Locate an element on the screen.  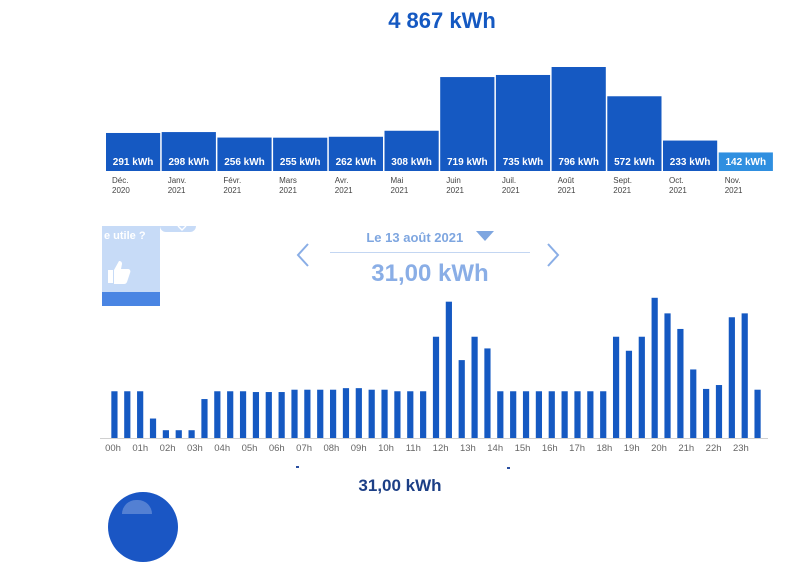
hour-tick-label: 20h is located at coordinates (659, 448).